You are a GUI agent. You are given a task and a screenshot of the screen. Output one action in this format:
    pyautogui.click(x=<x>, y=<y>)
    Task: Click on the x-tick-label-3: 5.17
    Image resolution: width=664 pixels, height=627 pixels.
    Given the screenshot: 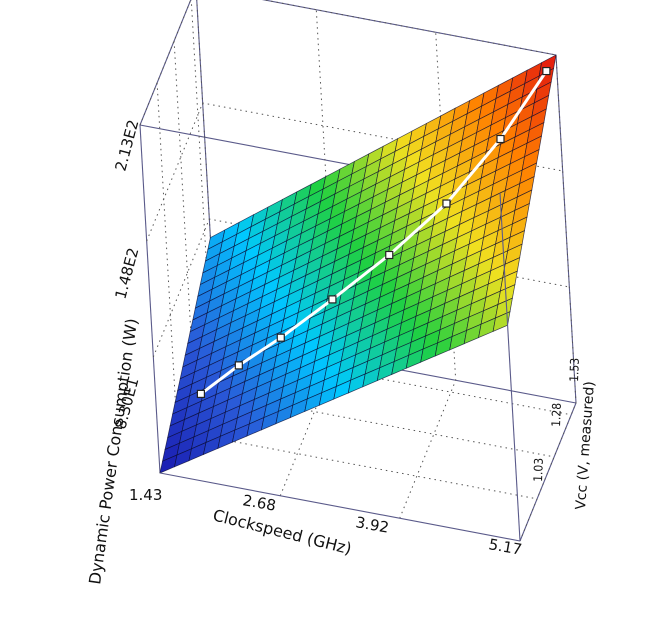 What is the action you would take?
    pyautogui.click(x=505, y=547)
    